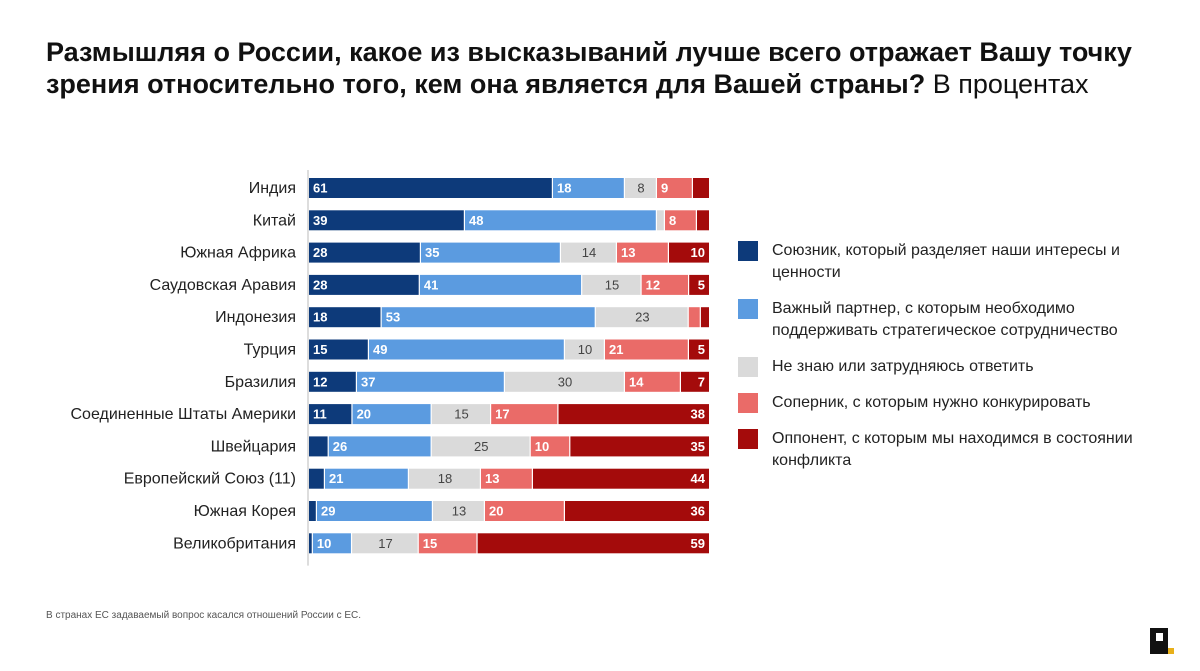  I want to click on category-label: Соединенные Штаты Америки, so click(184, 414).